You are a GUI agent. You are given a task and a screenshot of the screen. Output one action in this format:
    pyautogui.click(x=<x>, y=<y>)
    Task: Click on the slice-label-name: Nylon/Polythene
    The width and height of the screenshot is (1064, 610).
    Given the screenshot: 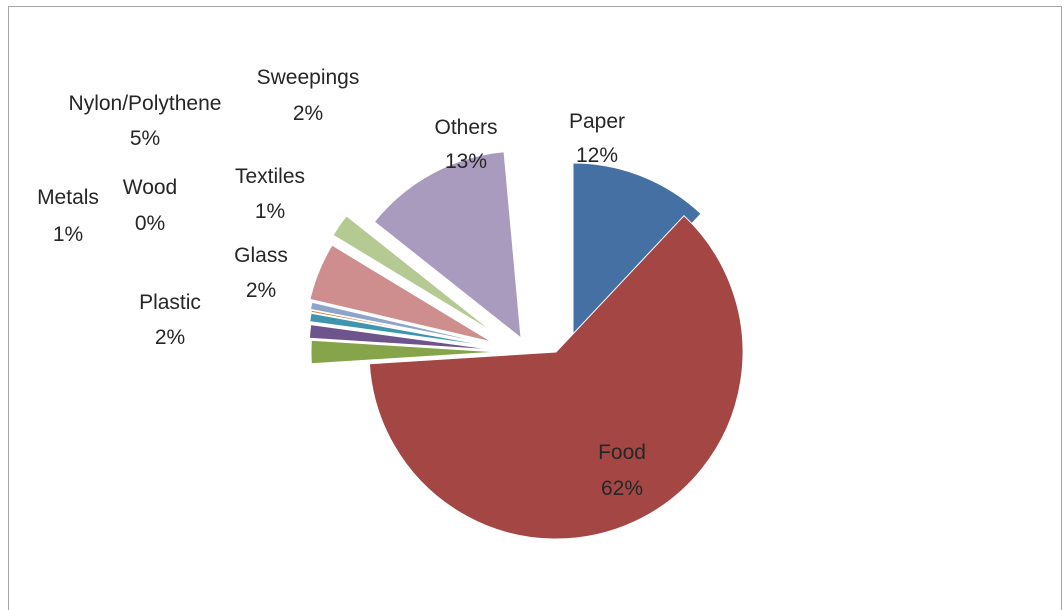 What is the action you would take?
    pyautogui.click(x=145, y=103)
    